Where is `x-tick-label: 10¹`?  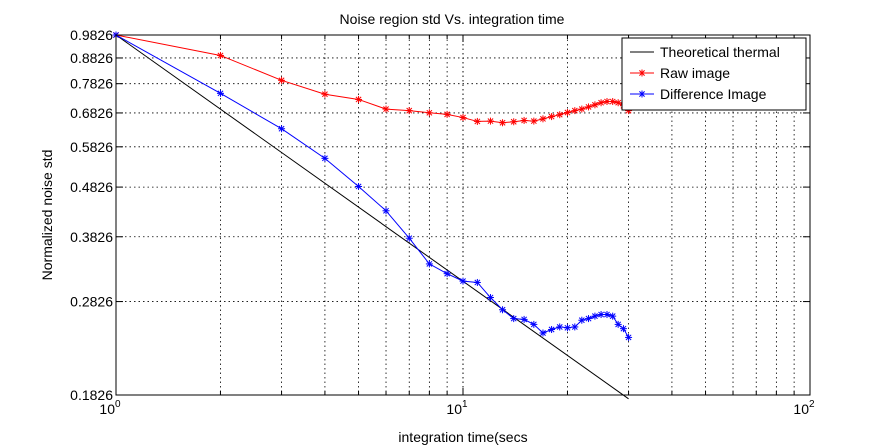
x-tick-label: 10¹ is located at coordinates (457, 408).